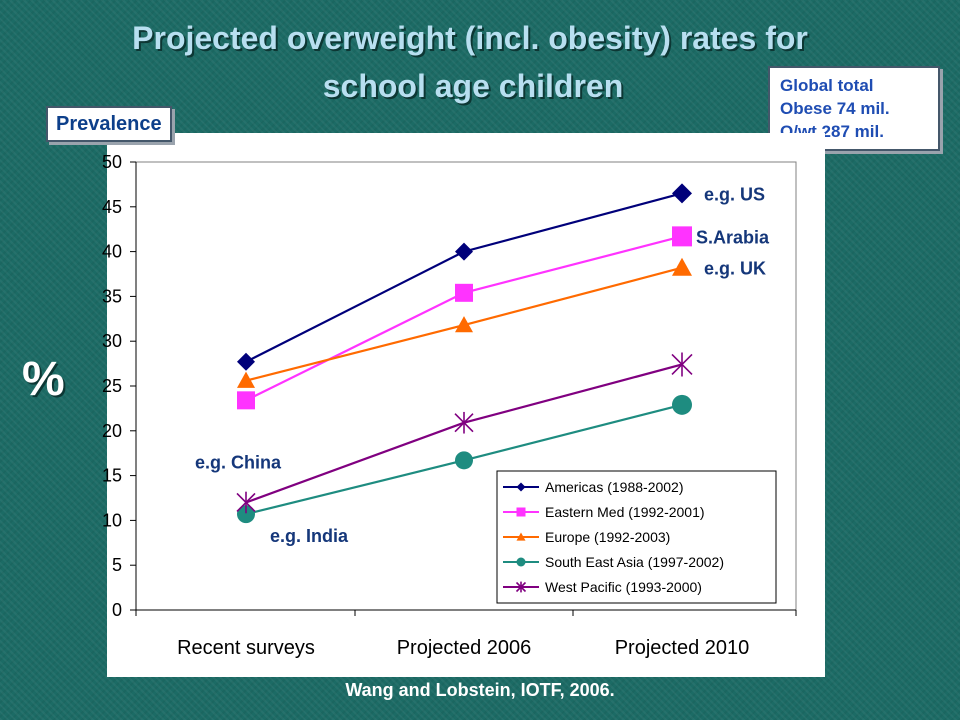  Describe the element at coordinates (480, 690) in the screenshot. I see `source-citation: Wang and Lobstein, IOTF, 2006.` at that location.